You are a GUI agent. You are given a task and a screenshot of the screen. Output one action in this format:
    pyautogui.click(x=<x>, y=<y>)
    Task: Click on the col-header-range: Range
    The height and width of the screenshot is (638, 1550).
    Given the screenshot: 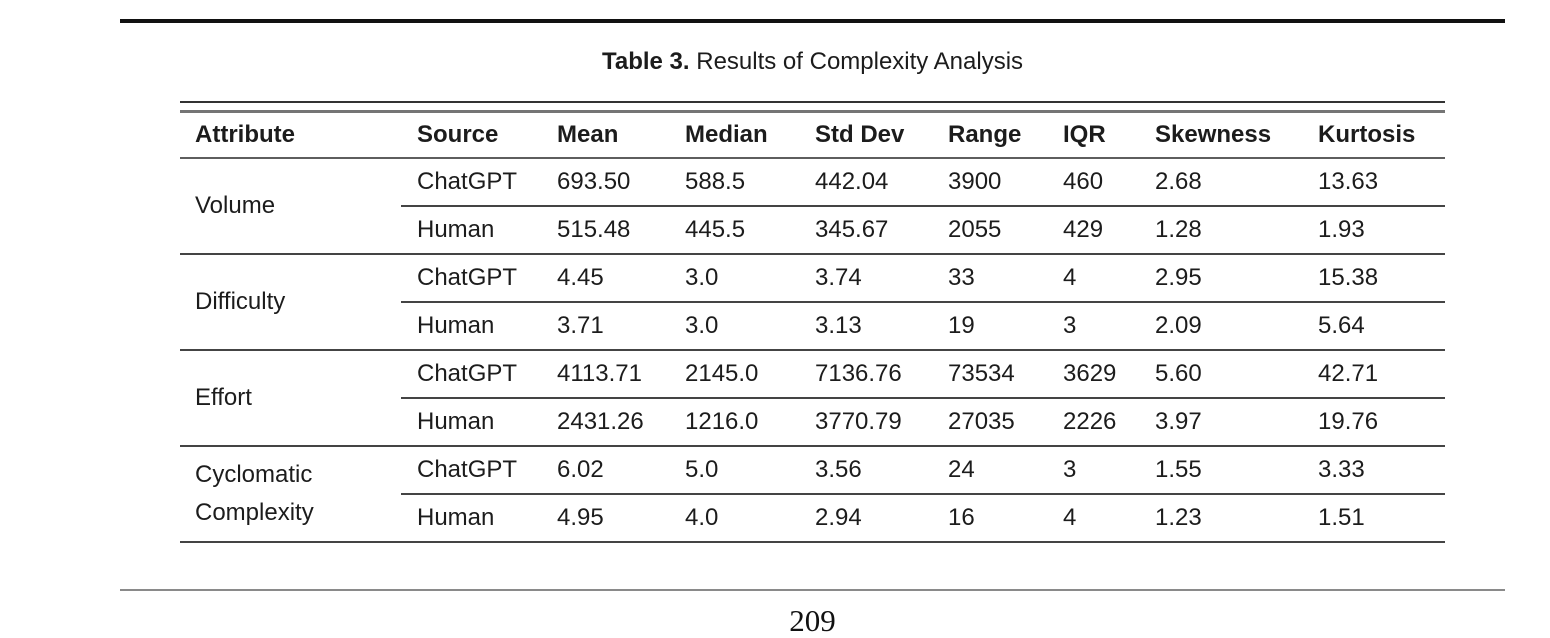 What is the action you would take?
    pyautogui.click(x=989, y=136)
    